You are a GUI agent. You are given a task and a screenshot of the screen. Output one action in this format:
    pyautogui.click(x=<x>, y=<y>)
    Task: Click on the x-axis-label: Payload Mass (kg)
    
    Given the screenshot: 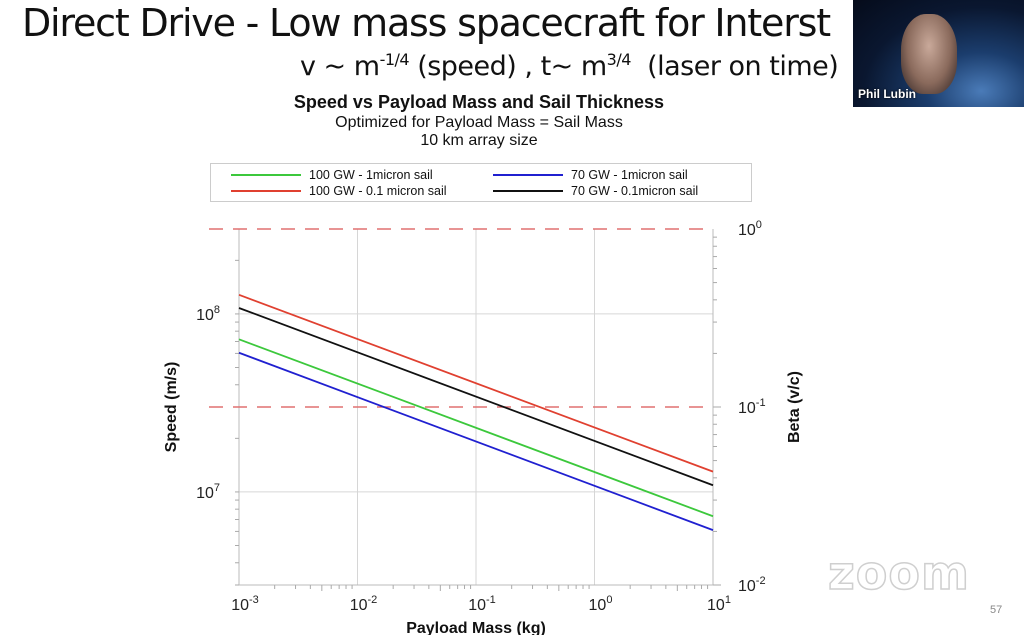 What is the action you would take?
    pyautogui.click(x=476, y=627)
    